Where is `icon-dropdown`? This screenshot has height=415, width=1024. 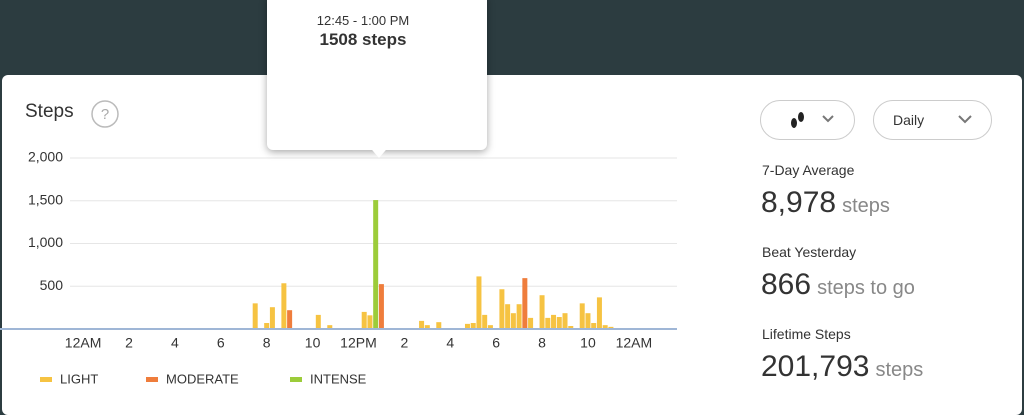 icon-dropdown is located at coordinates (807, 120).